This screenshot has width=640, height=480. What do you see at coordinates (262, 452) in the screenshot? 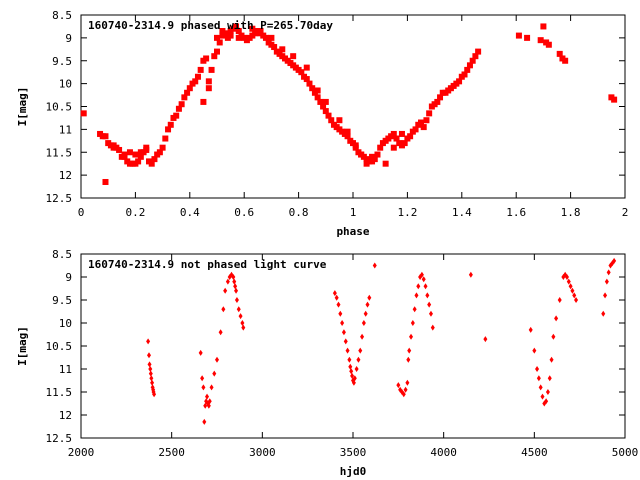
I see `x-tick-label: 3000` at bounding box center [262, 452].